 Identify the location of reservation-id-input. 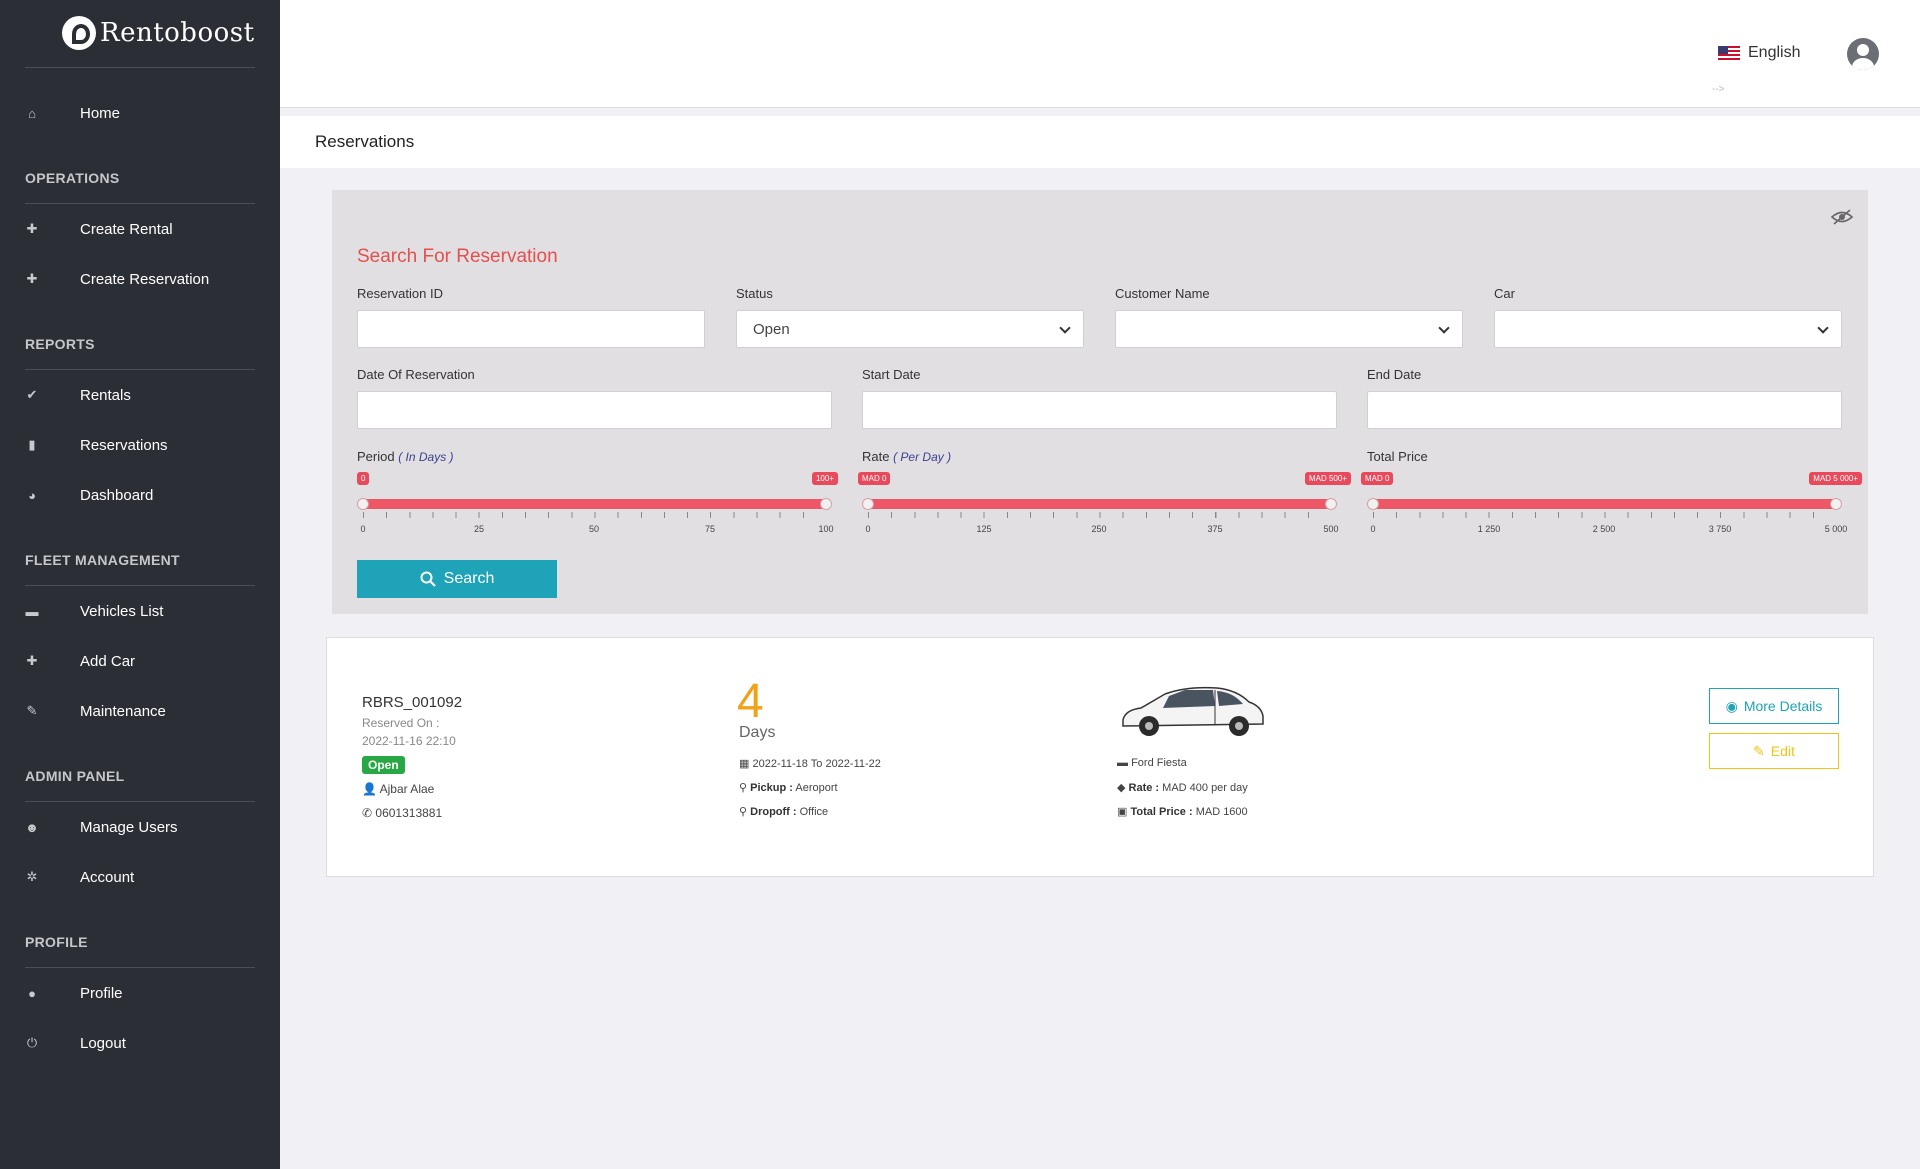
(531, 329).